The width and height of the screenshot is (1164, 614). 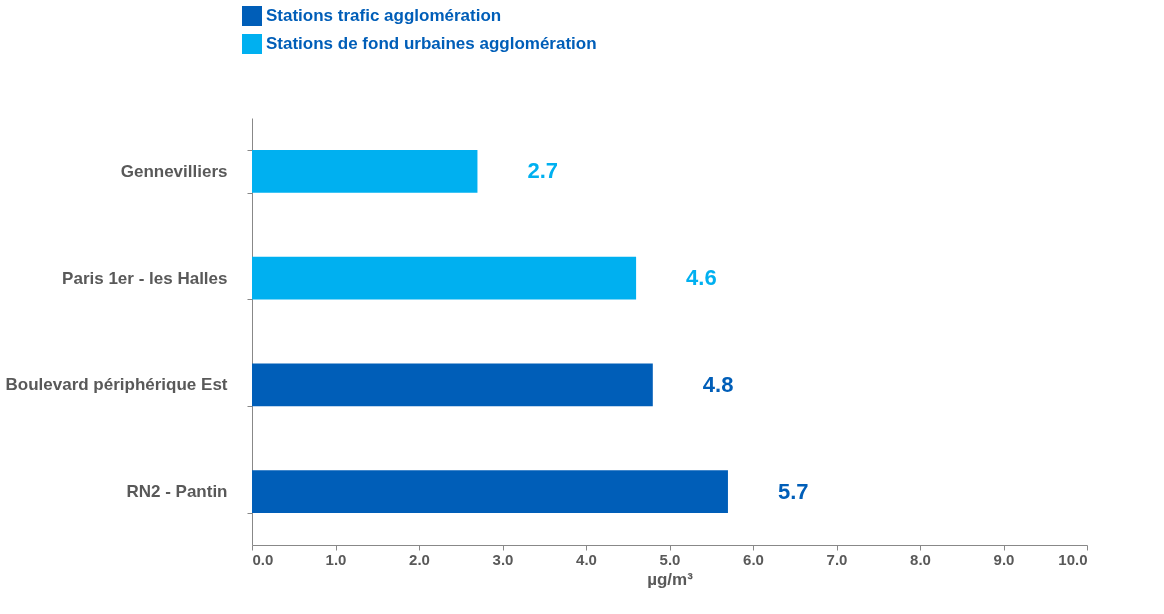 I want to click on x-tick-label: 6.0, so click(x=753, y=559).